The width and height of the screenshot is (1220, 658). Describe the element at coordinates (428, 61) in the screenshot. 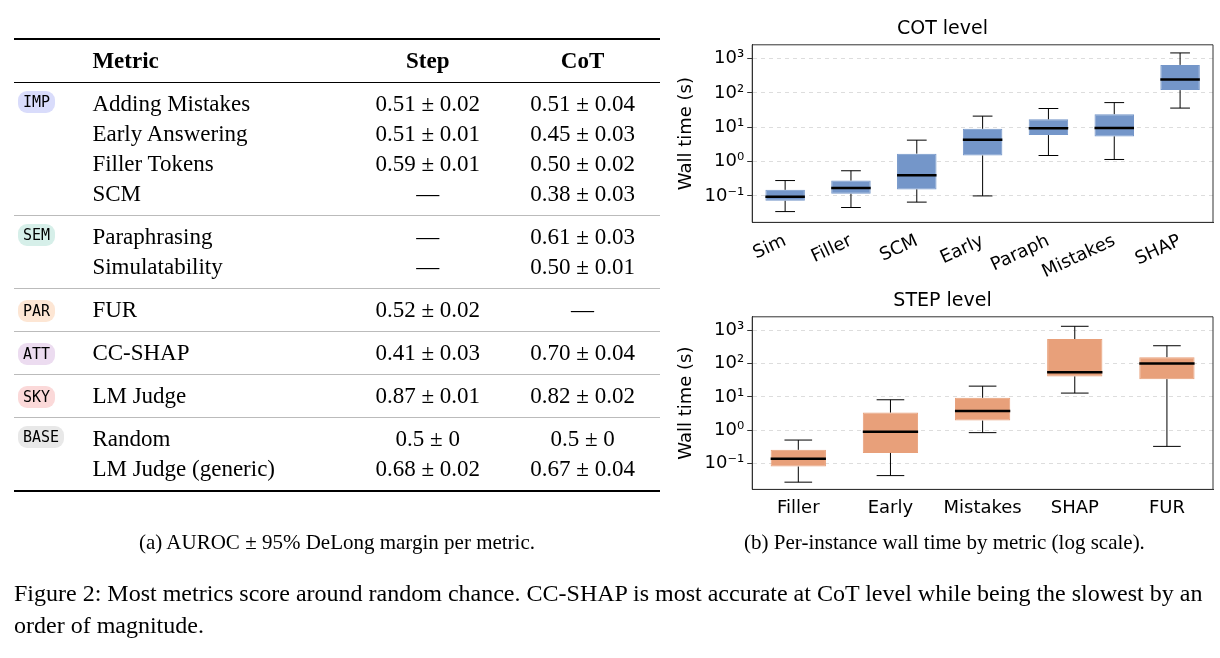

I see `category-label: Step` at that location.